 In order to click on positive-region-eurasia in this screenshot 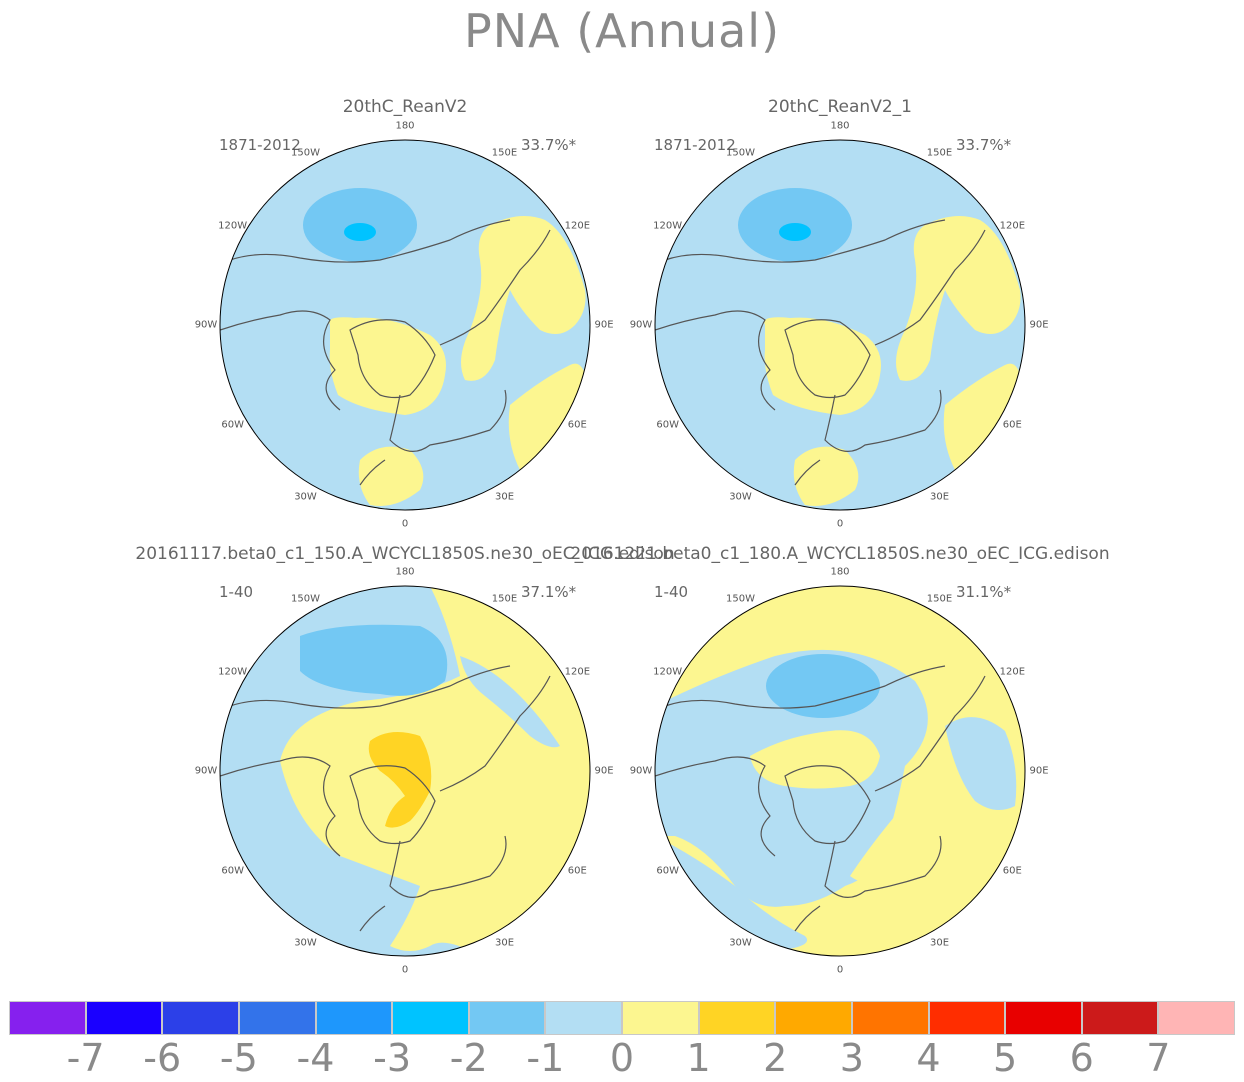, I will do `click(435, 771)`.